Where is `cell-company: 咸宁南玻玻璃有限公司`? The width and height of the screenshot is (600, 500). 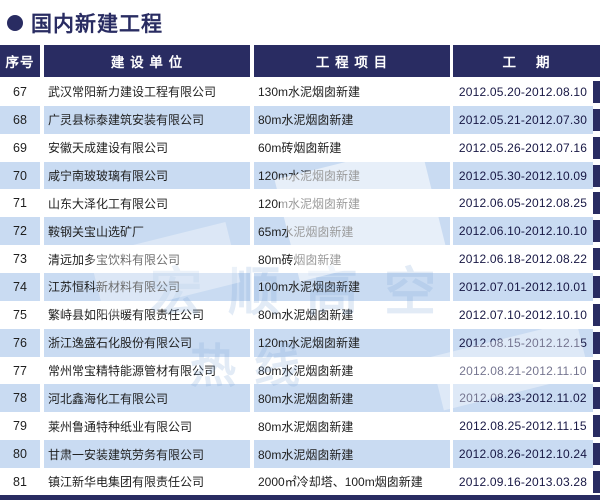
cell-company: 咸宁南玻玻璃有限公司 is located at coordinates (147, 175).